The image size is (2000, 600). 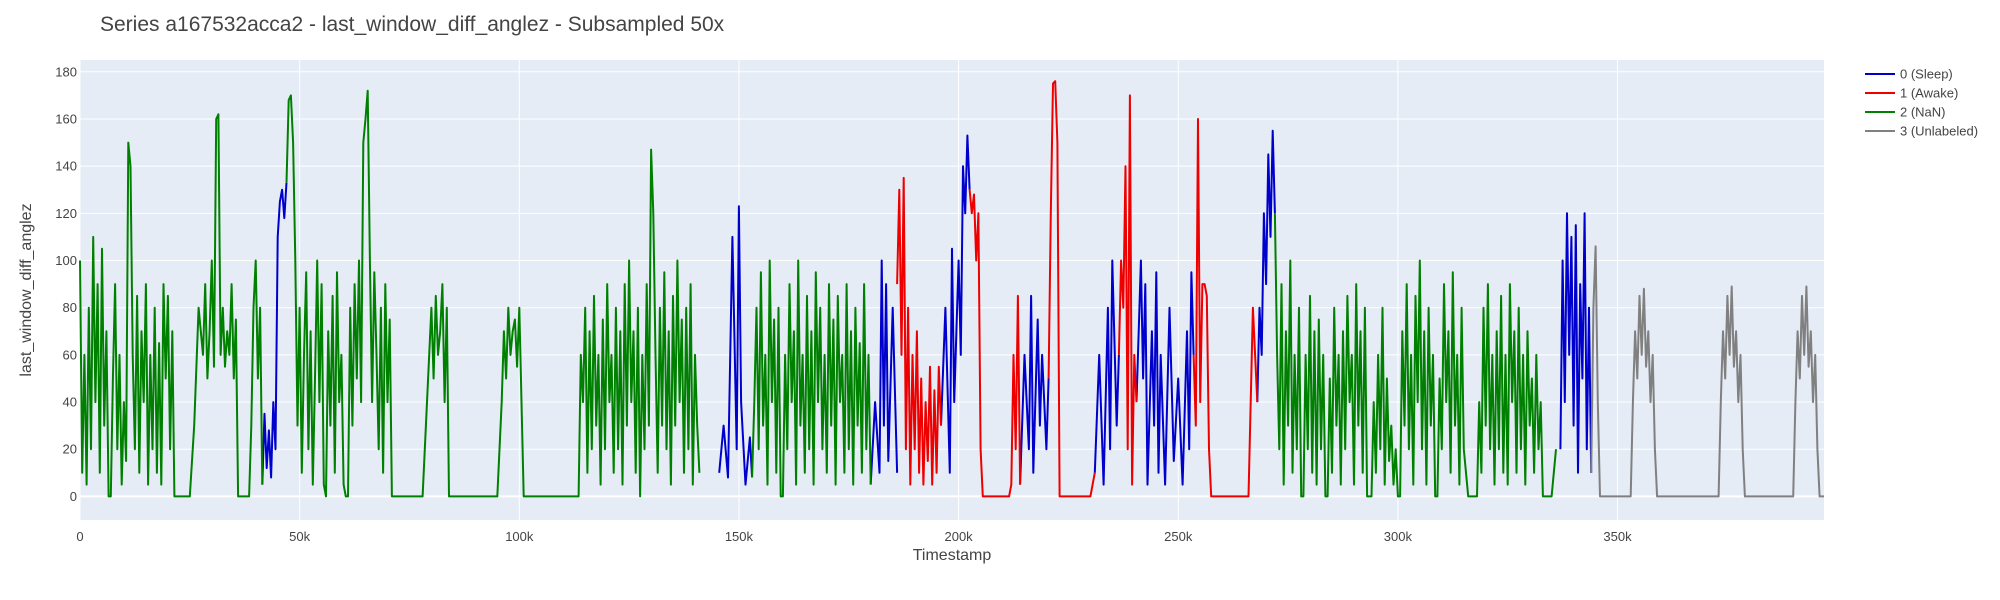 What do you see at coordinates (958, 536) in the screenshot?
I see `x-tick-label: 200k` at bounding box center [958, 536].